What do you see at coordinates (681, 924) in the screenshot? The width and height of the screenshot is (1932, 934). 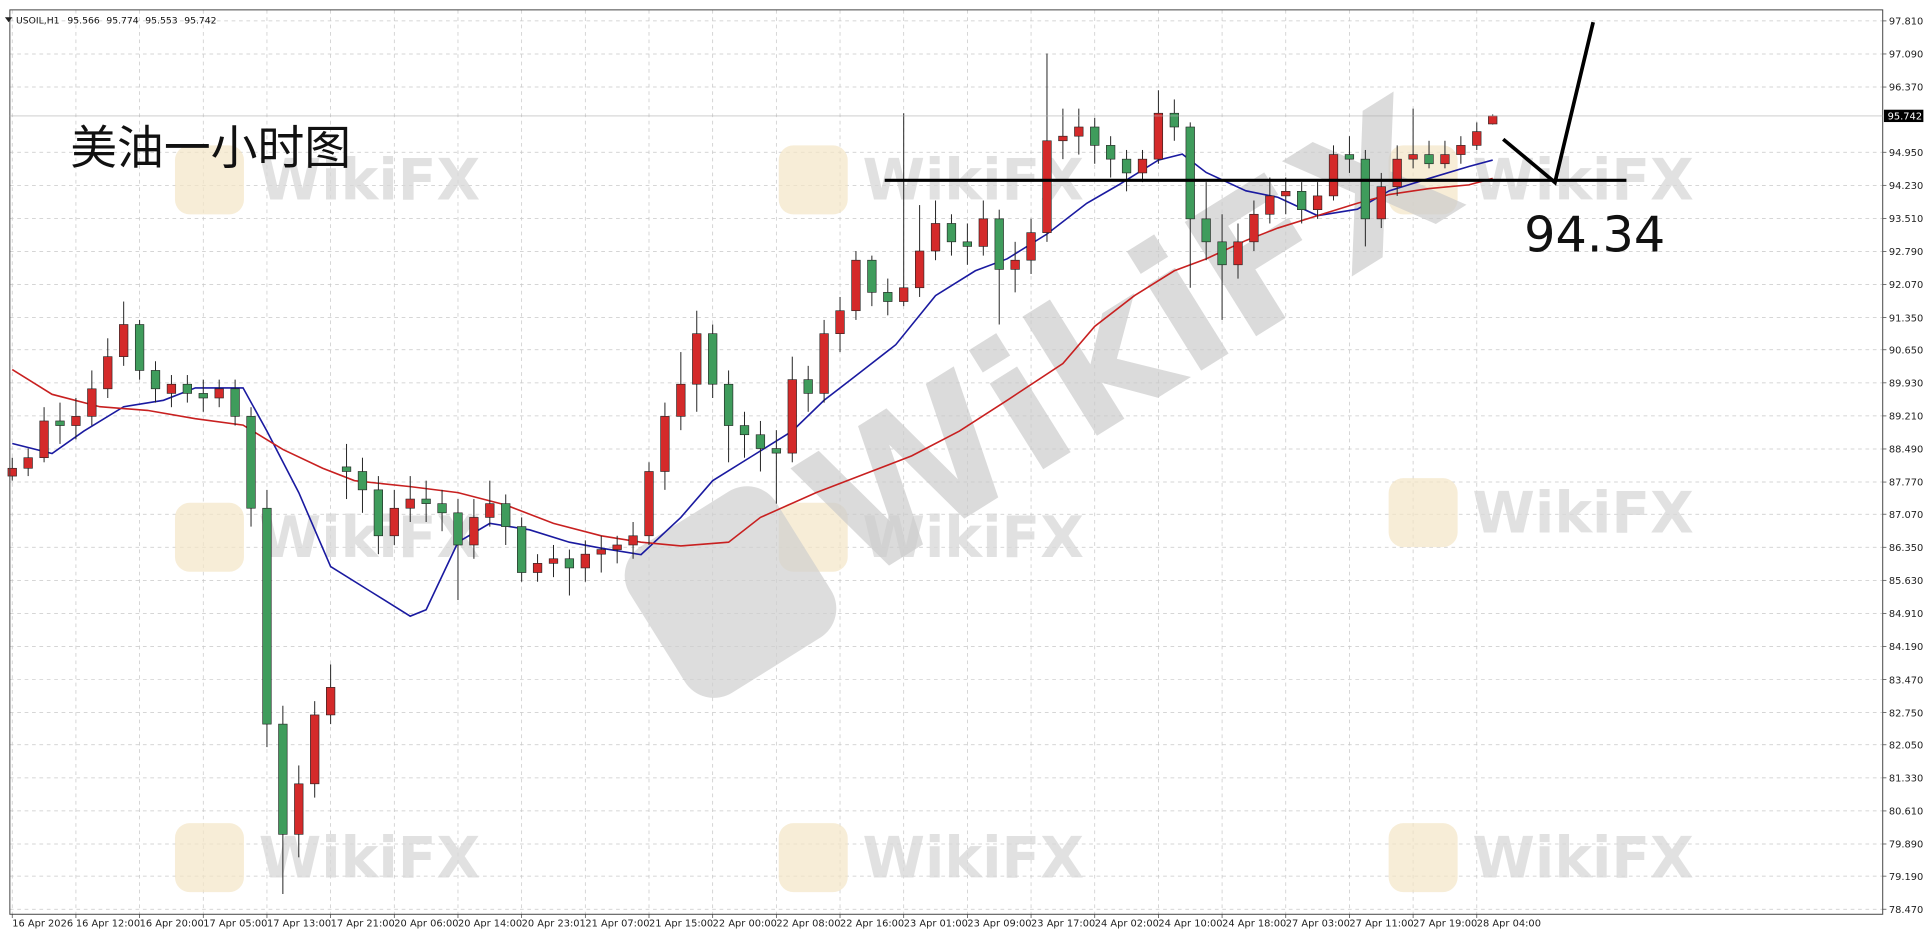 I see `x-tick-label: 21 Apr 15:00` at bounding box center [681, 924].